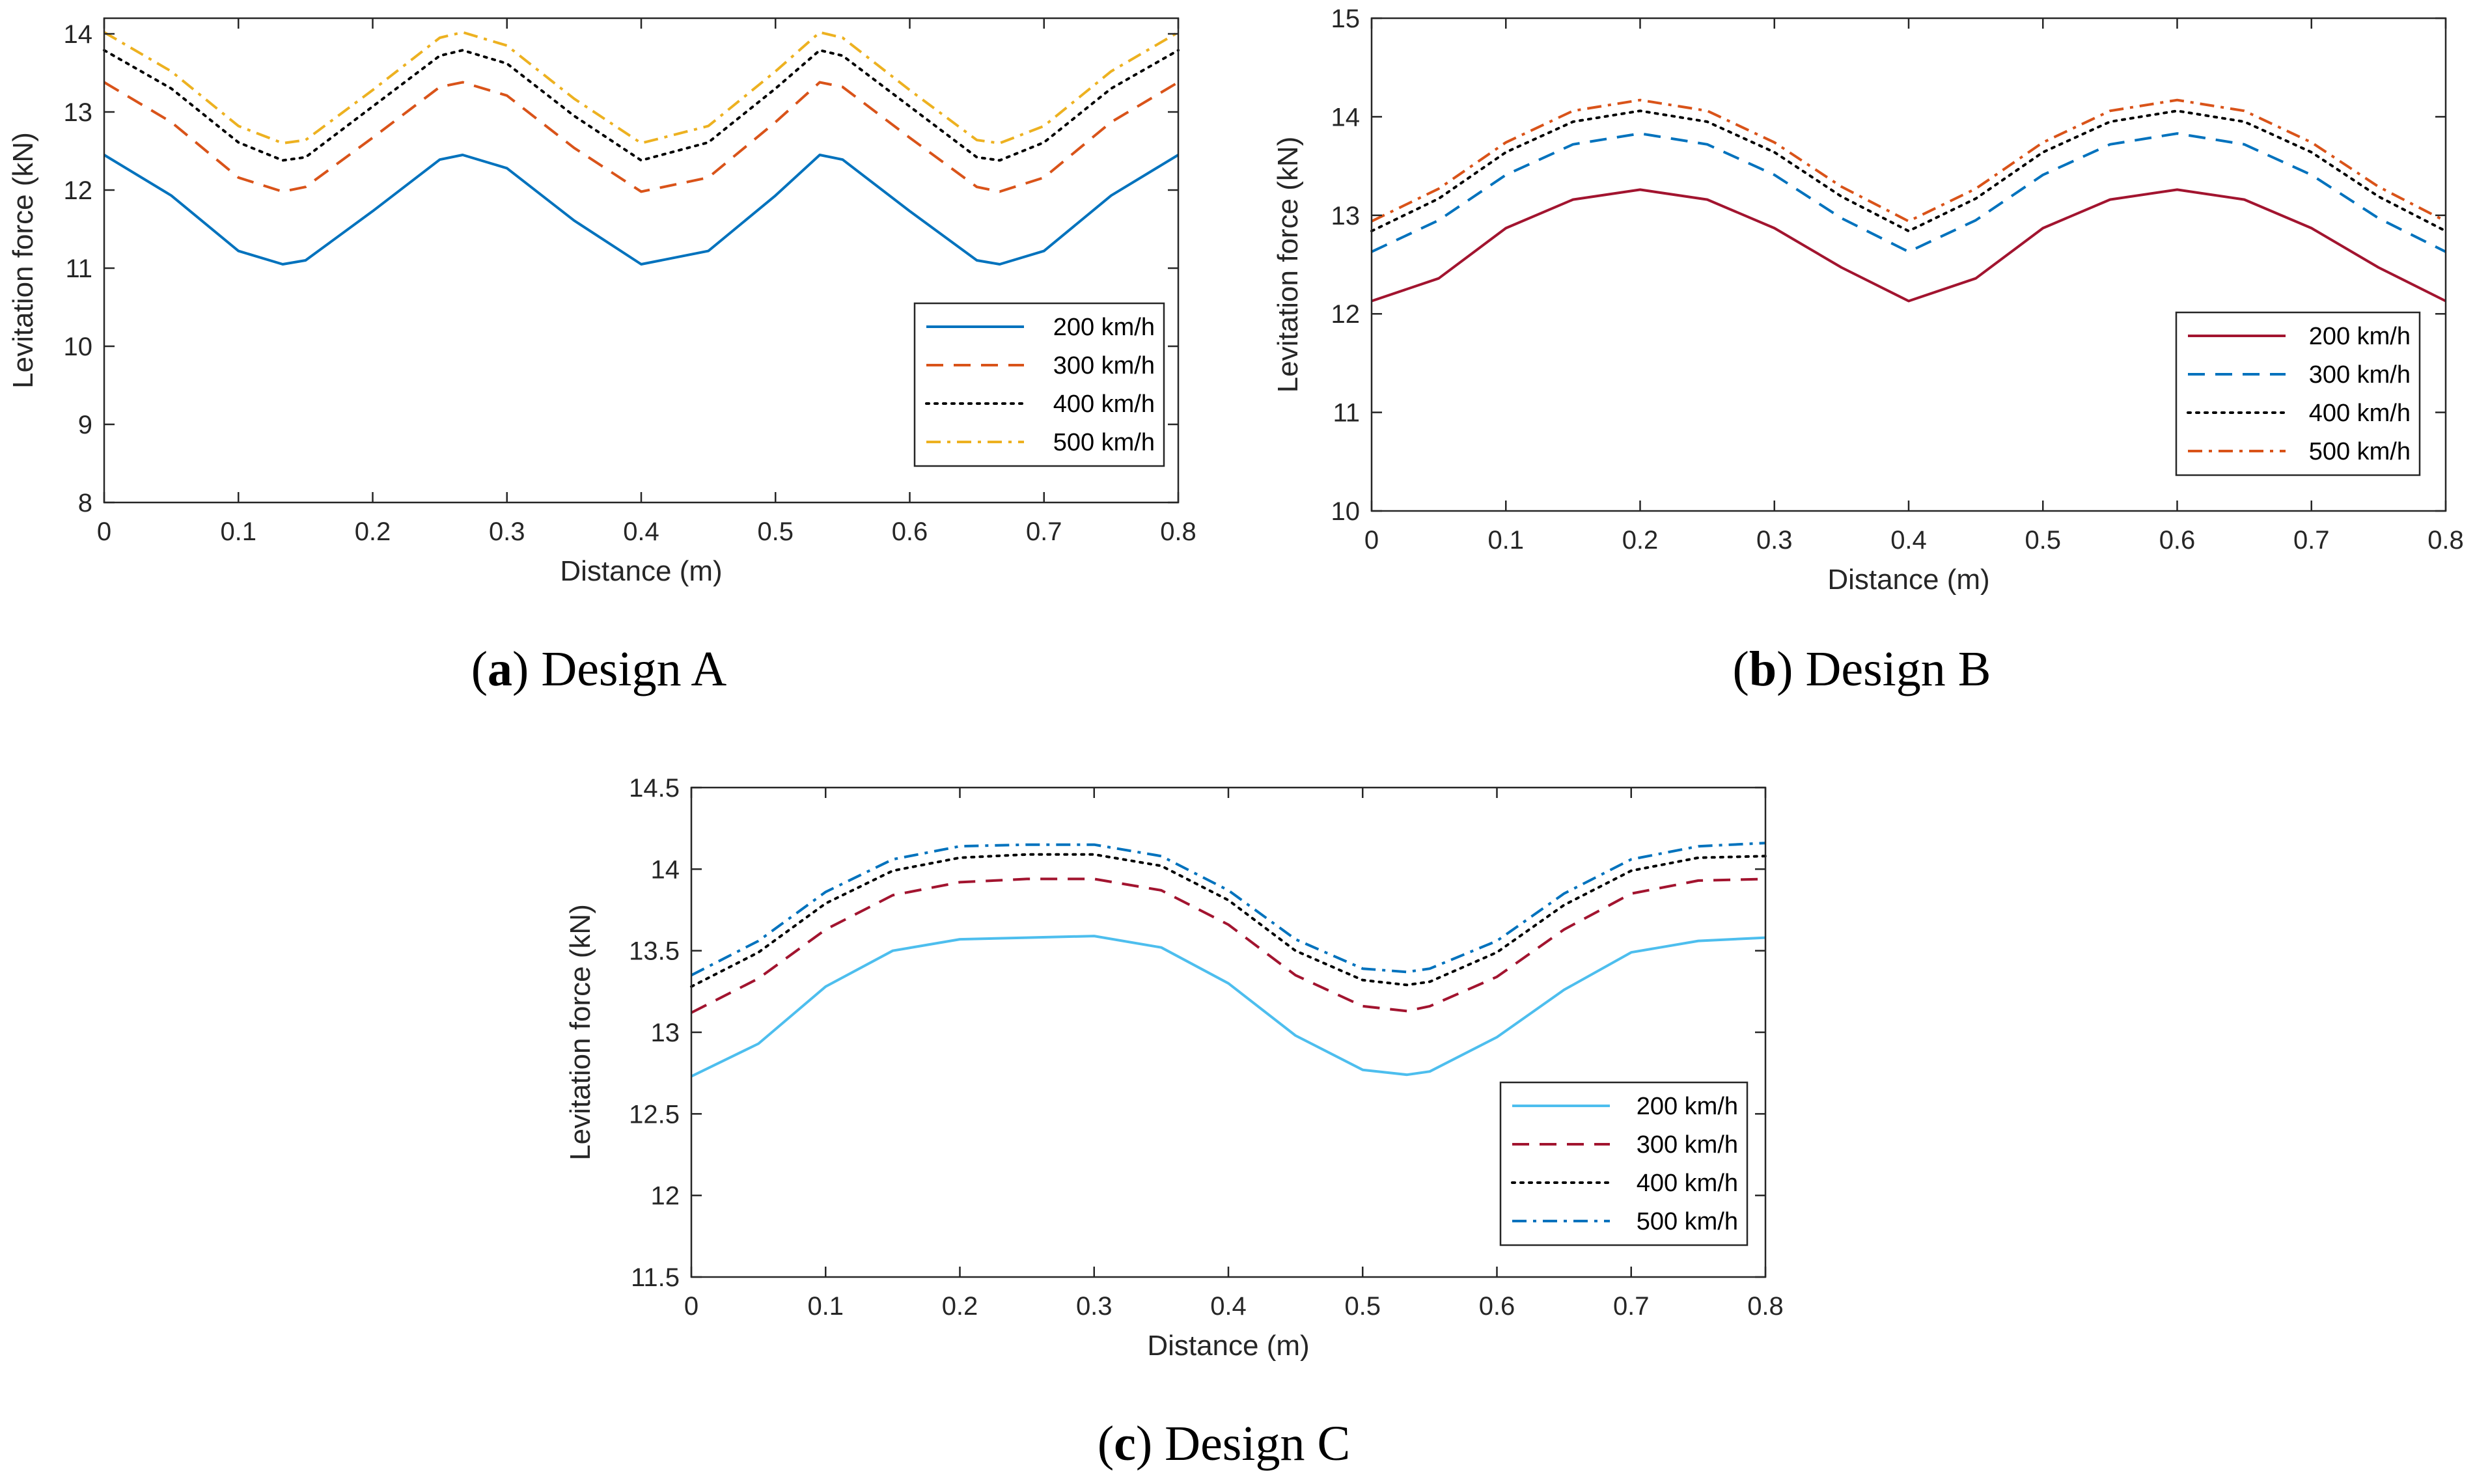 The width and height of the screenshot is (2475, 1484). I want to click on y-tick-label: 12.5, so click(654, 1114).